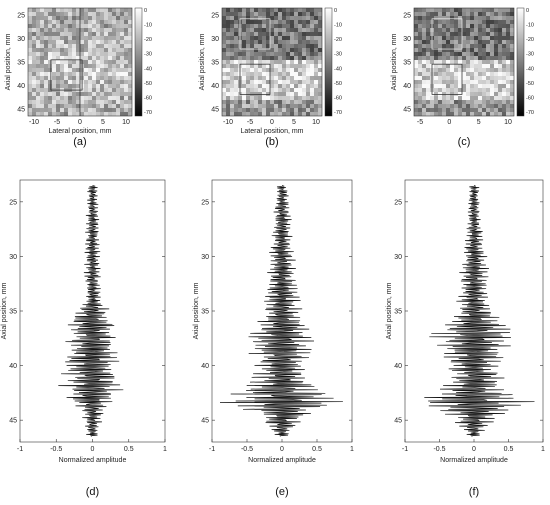 The width and height of the screenshot is (550, 505). Describe the element at coordinates (294, 122) in the screenshot. I see `x-tick-label: 5` at that location.